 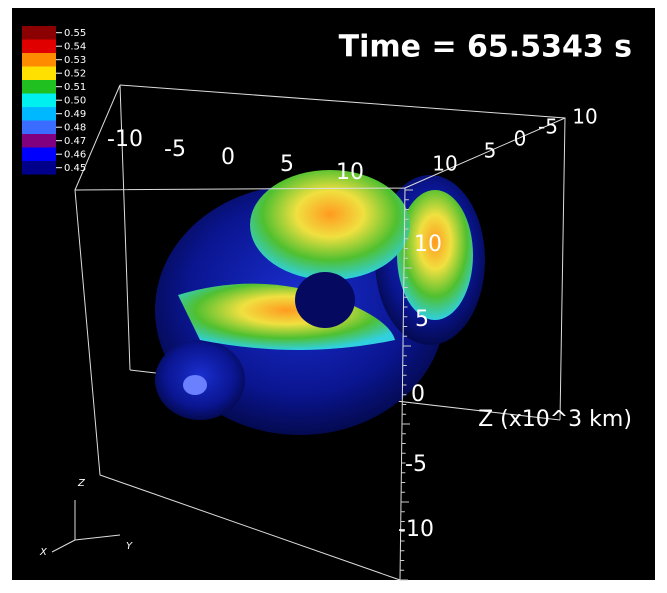 What do you see at coordinates (485, 47) in the screenshot?
I see `time-label: Time = 65.5343 s` at bounding box center [485, 47].